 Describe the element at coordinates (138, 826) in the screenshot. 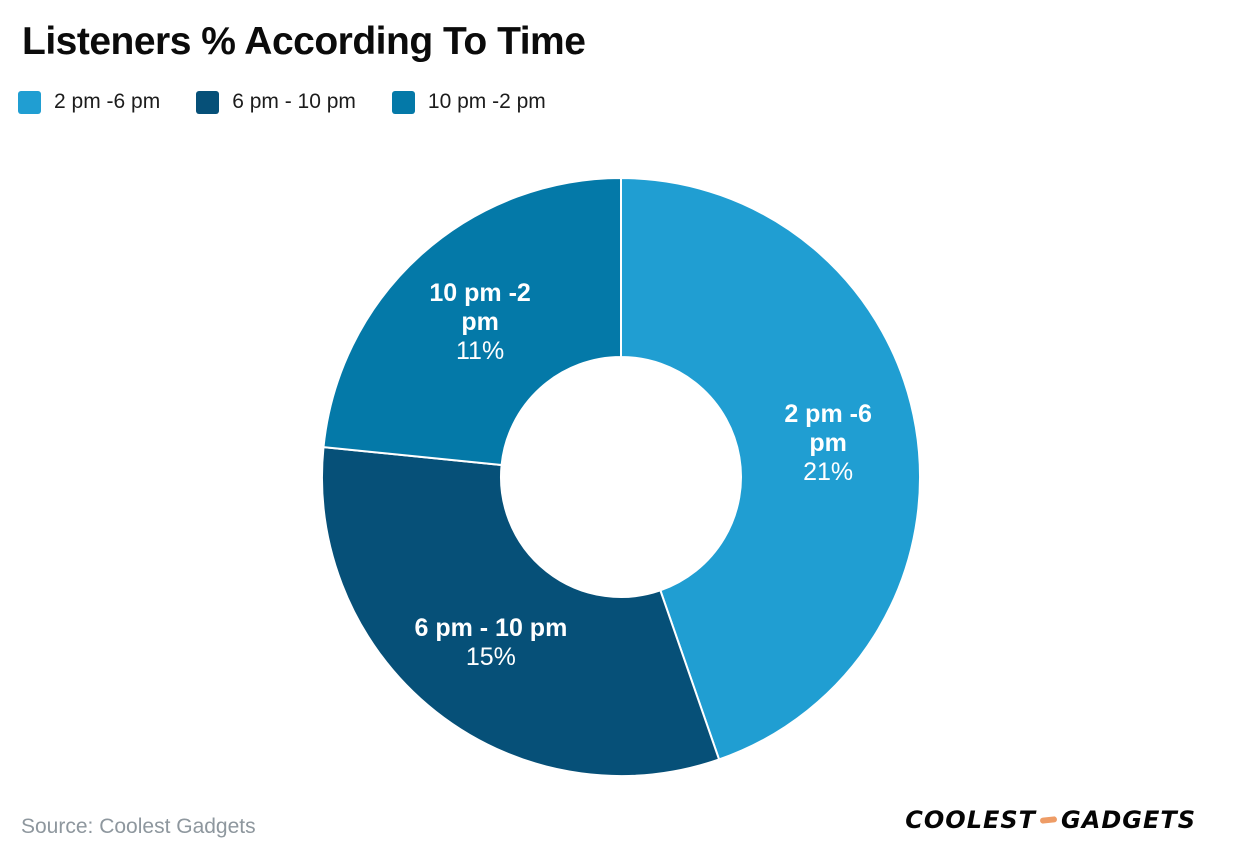

I see `source-note: Source: Coolest Gadgets` at that location.